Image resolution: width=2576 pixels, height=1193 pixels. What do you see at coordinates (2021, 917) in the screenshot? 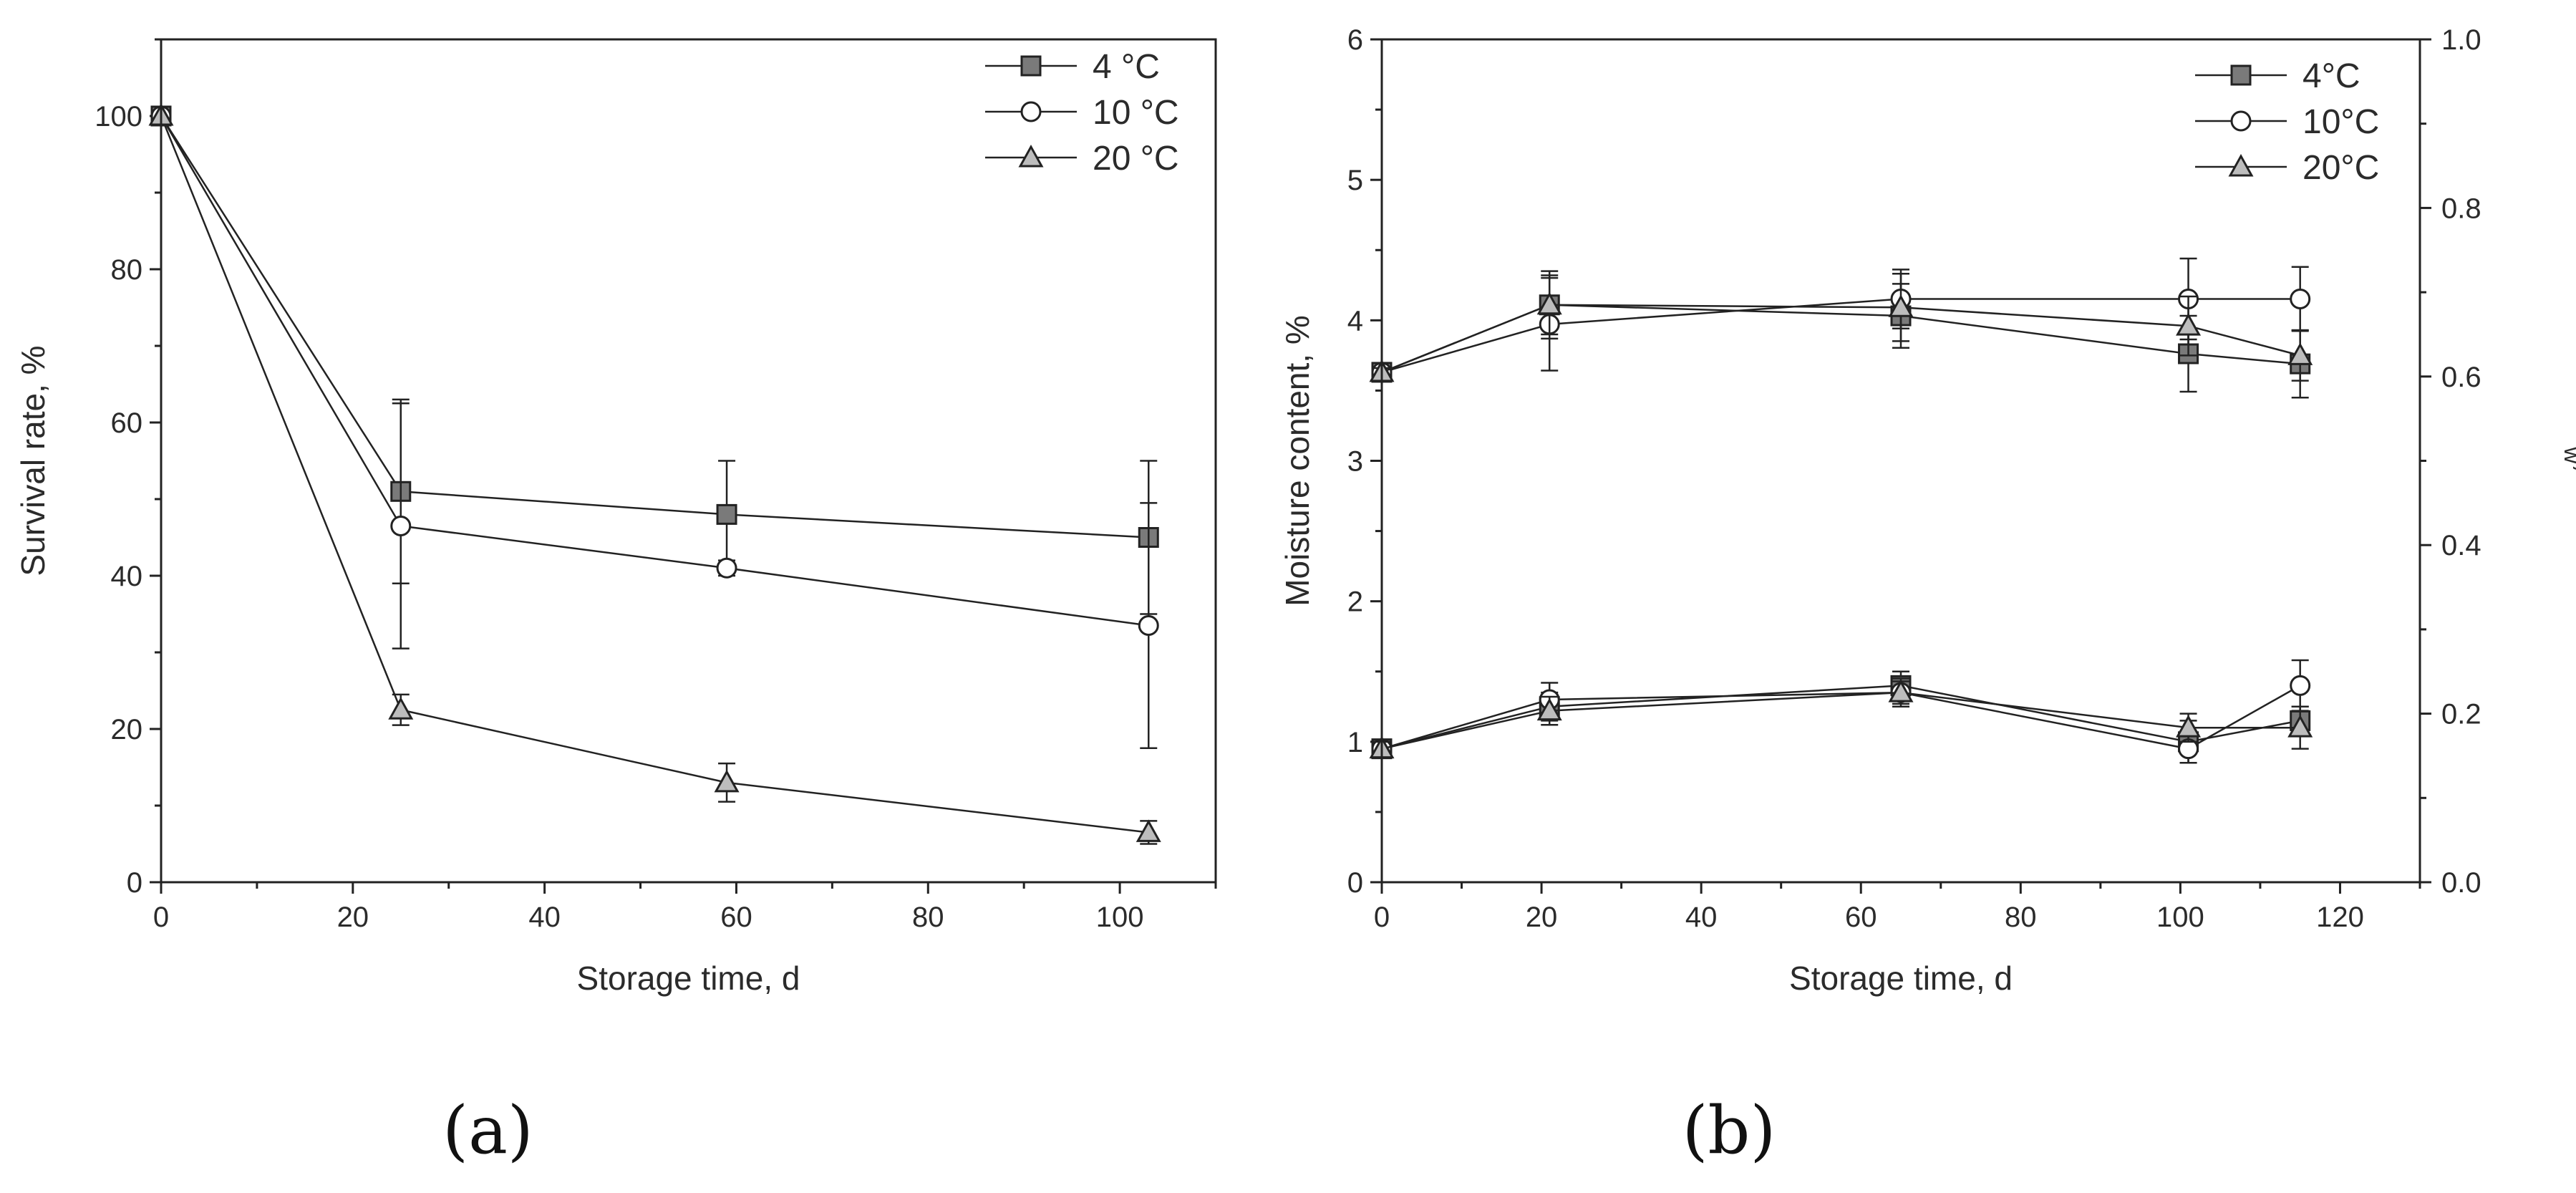
I see `b-x-tick-label: 80` at bounding box center [2021, 917].